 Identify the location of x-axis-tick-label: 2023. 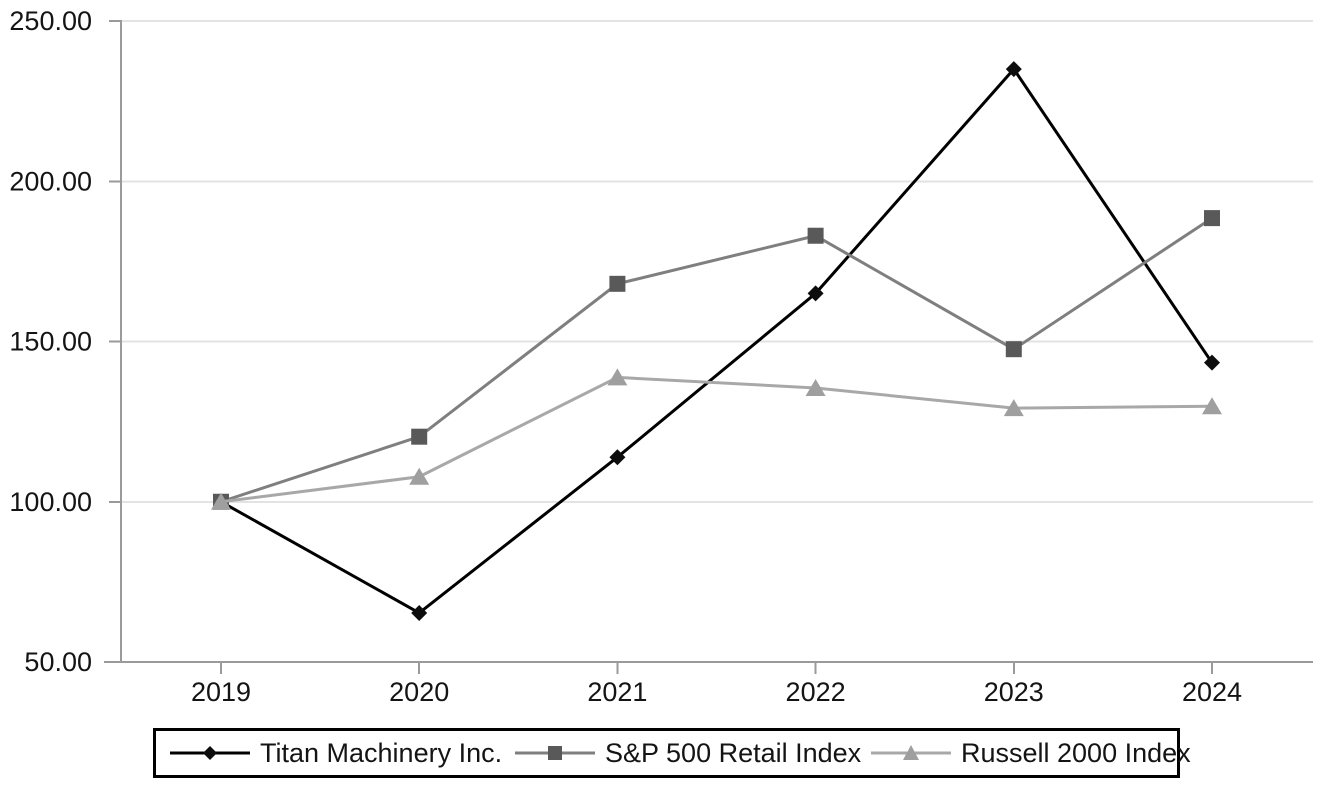
(1014, 692).